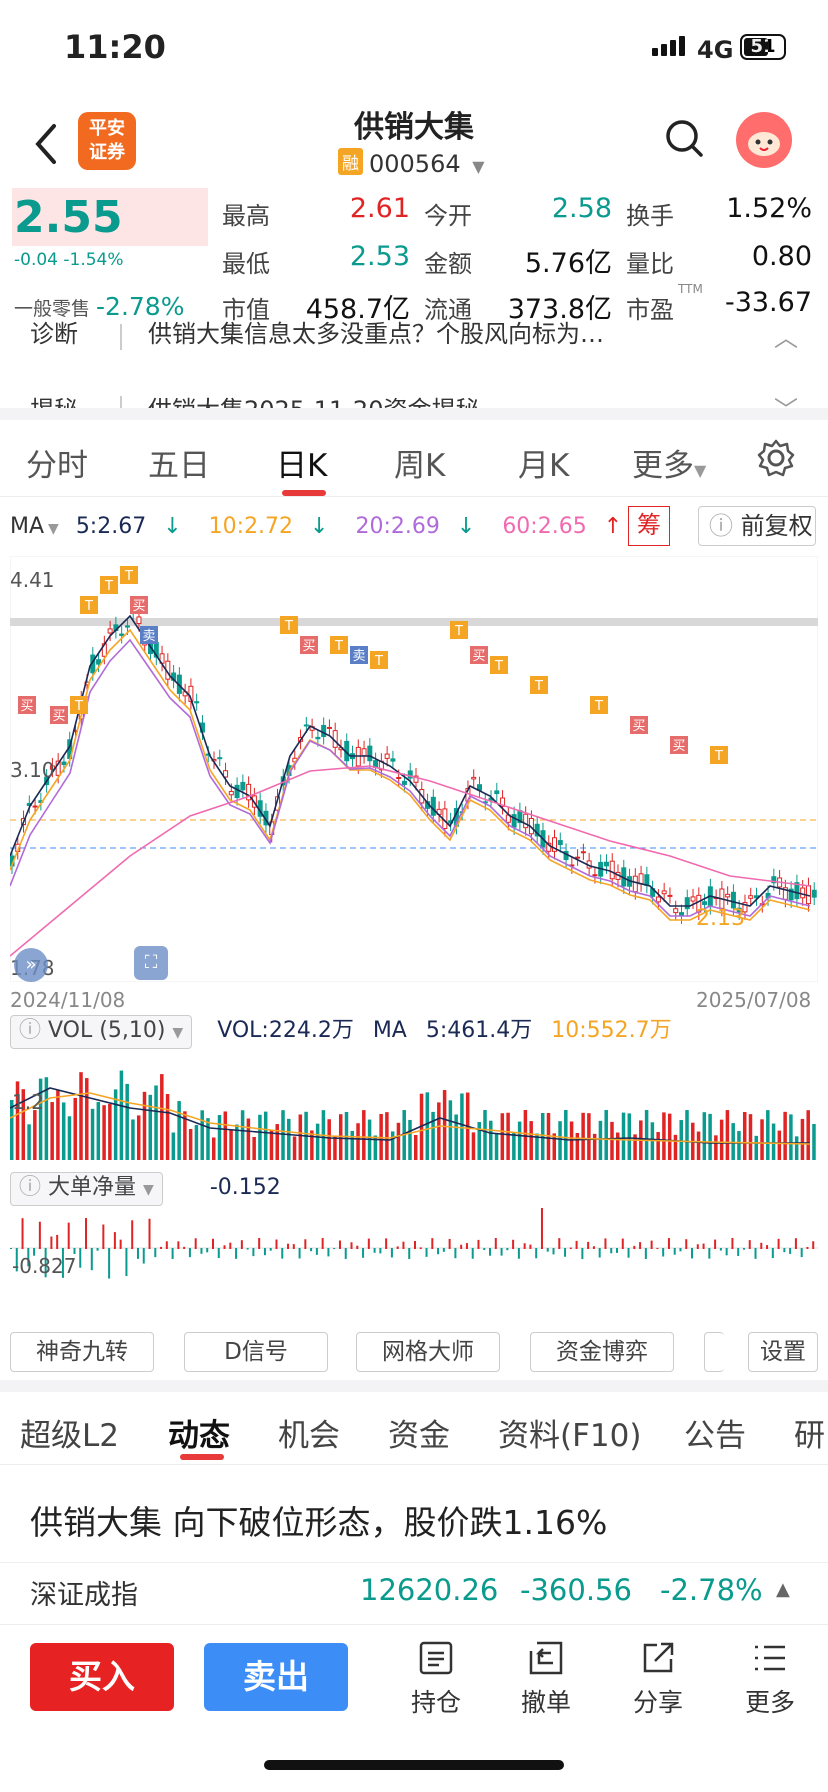 The width and height of the screenshot is (828, 1792). What do you see at coordinates (559, 309) in the screenshot?
I see `quote-value: 373.8亿` at bounding box center [559, 309].